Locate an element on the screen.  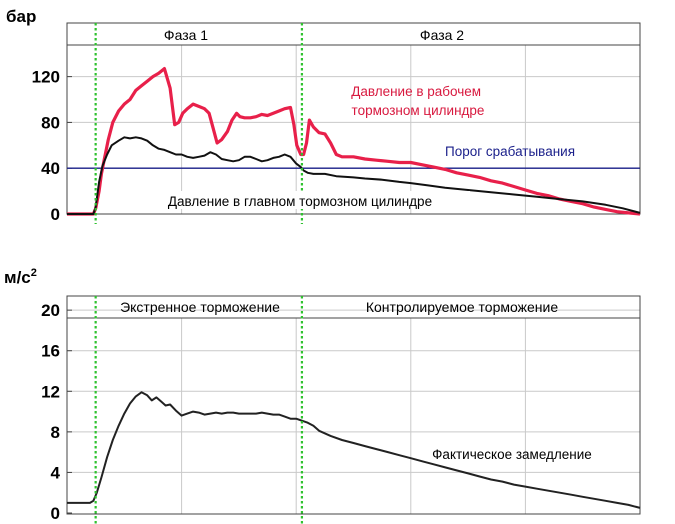
pressure-phase-boundaries is located at coordinates (199, 123).